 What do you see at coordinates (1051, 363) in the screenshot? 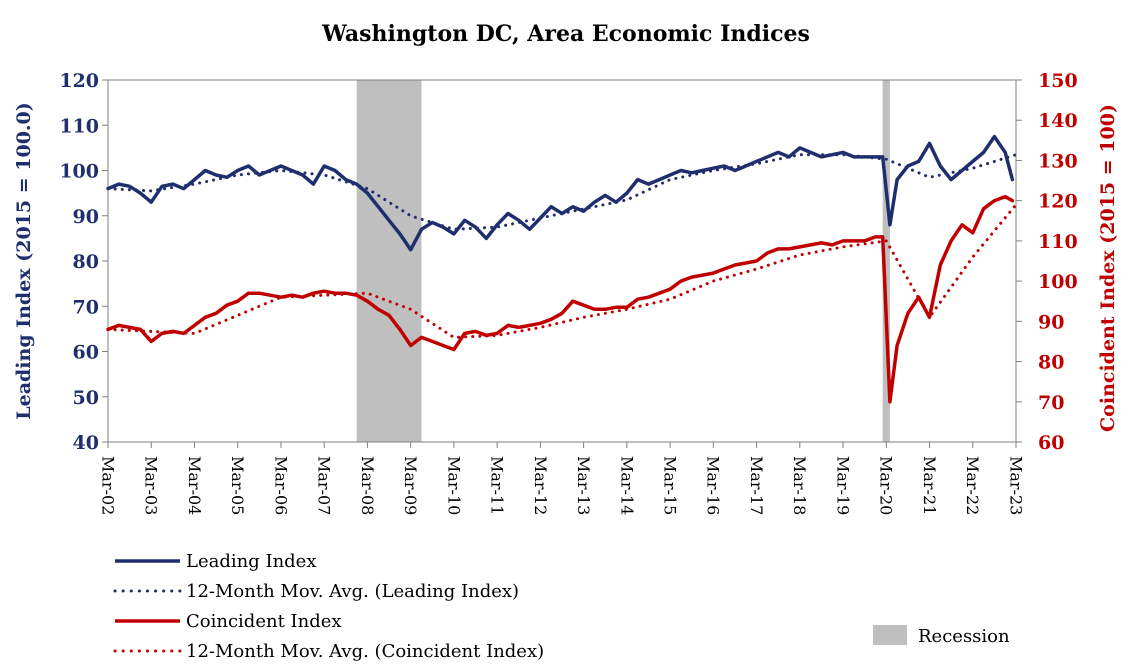
I see `right-tick-label-80: 80` at bounding box center [1051, 363].